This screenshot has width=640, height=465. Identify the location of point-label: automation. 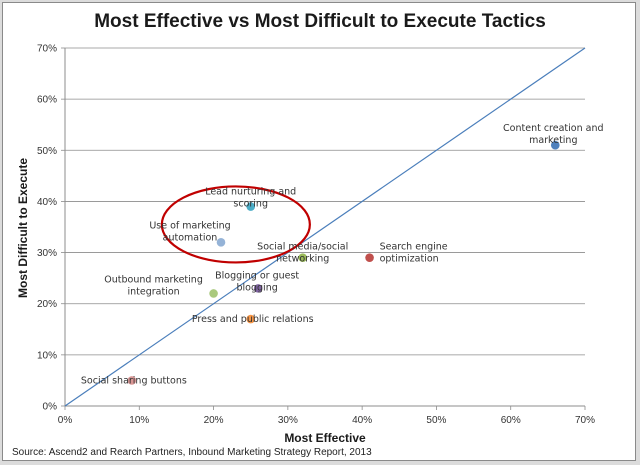
(190, 237).